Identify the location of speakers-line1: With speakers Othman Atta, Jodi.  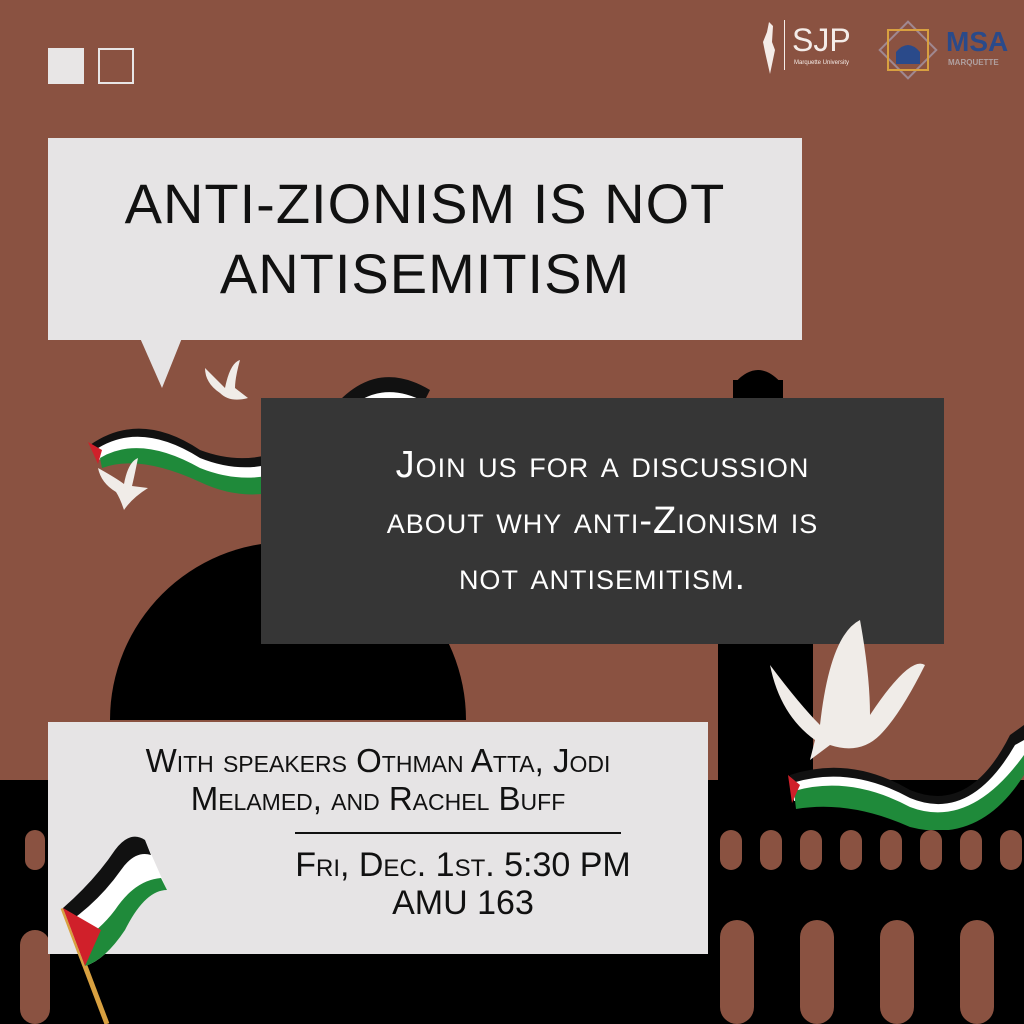
(378, 760).